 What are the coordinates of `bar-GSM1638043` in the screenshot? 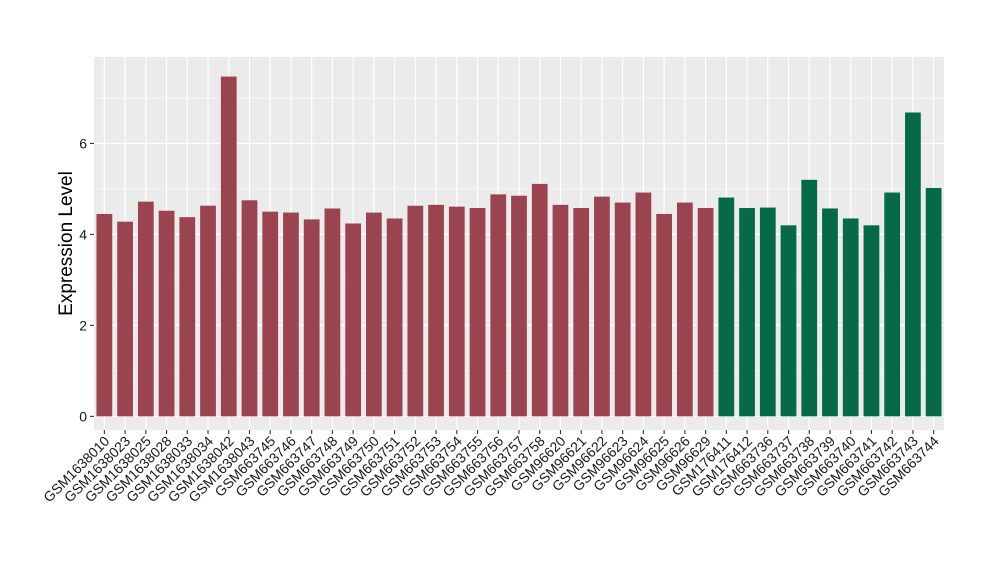 It's located at (249, 308).